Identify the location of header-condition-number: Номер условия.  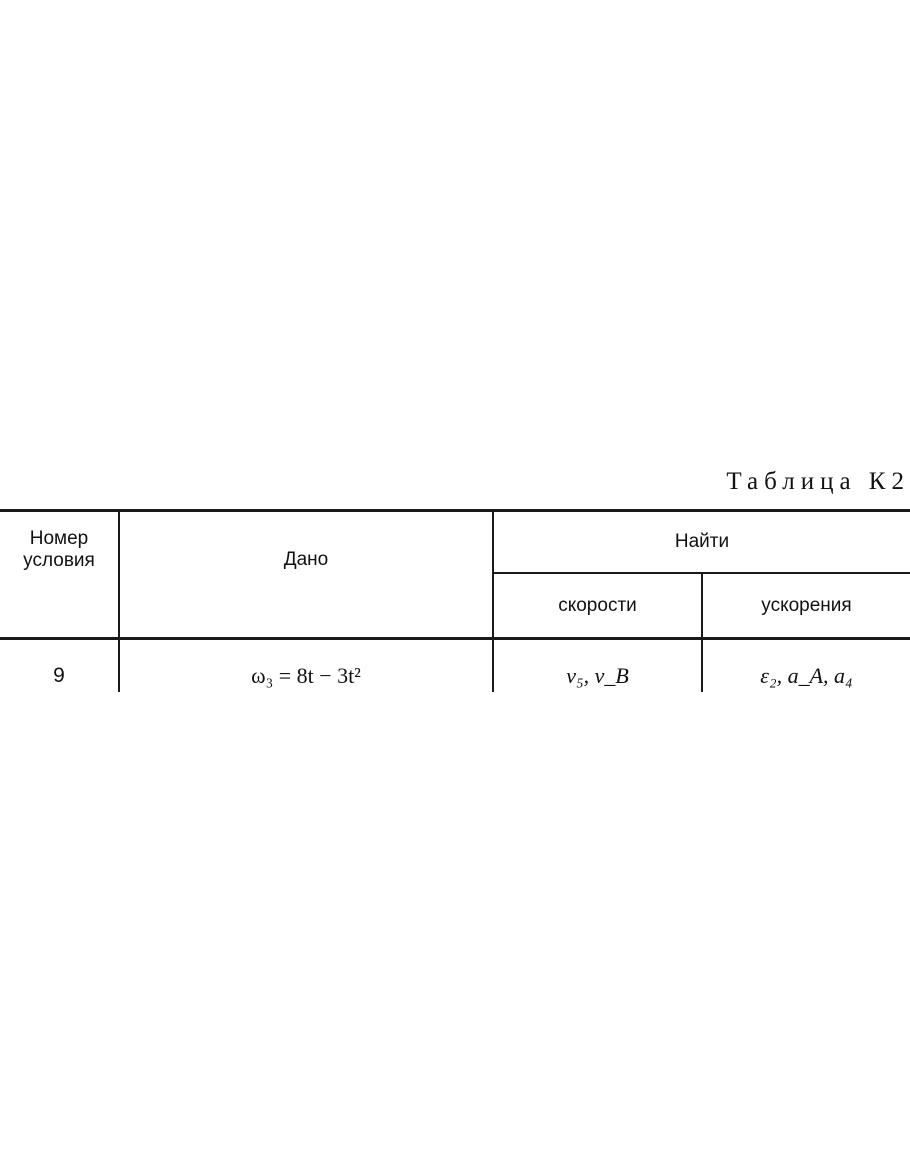
(59, 549).